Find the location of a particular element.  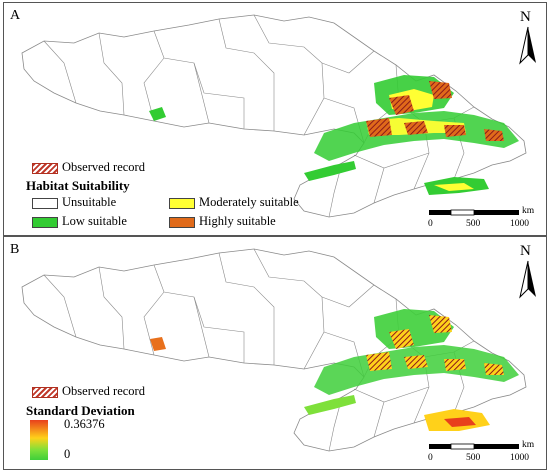

low-suitable-label: Low suitable is located at coordinates (94, 221).